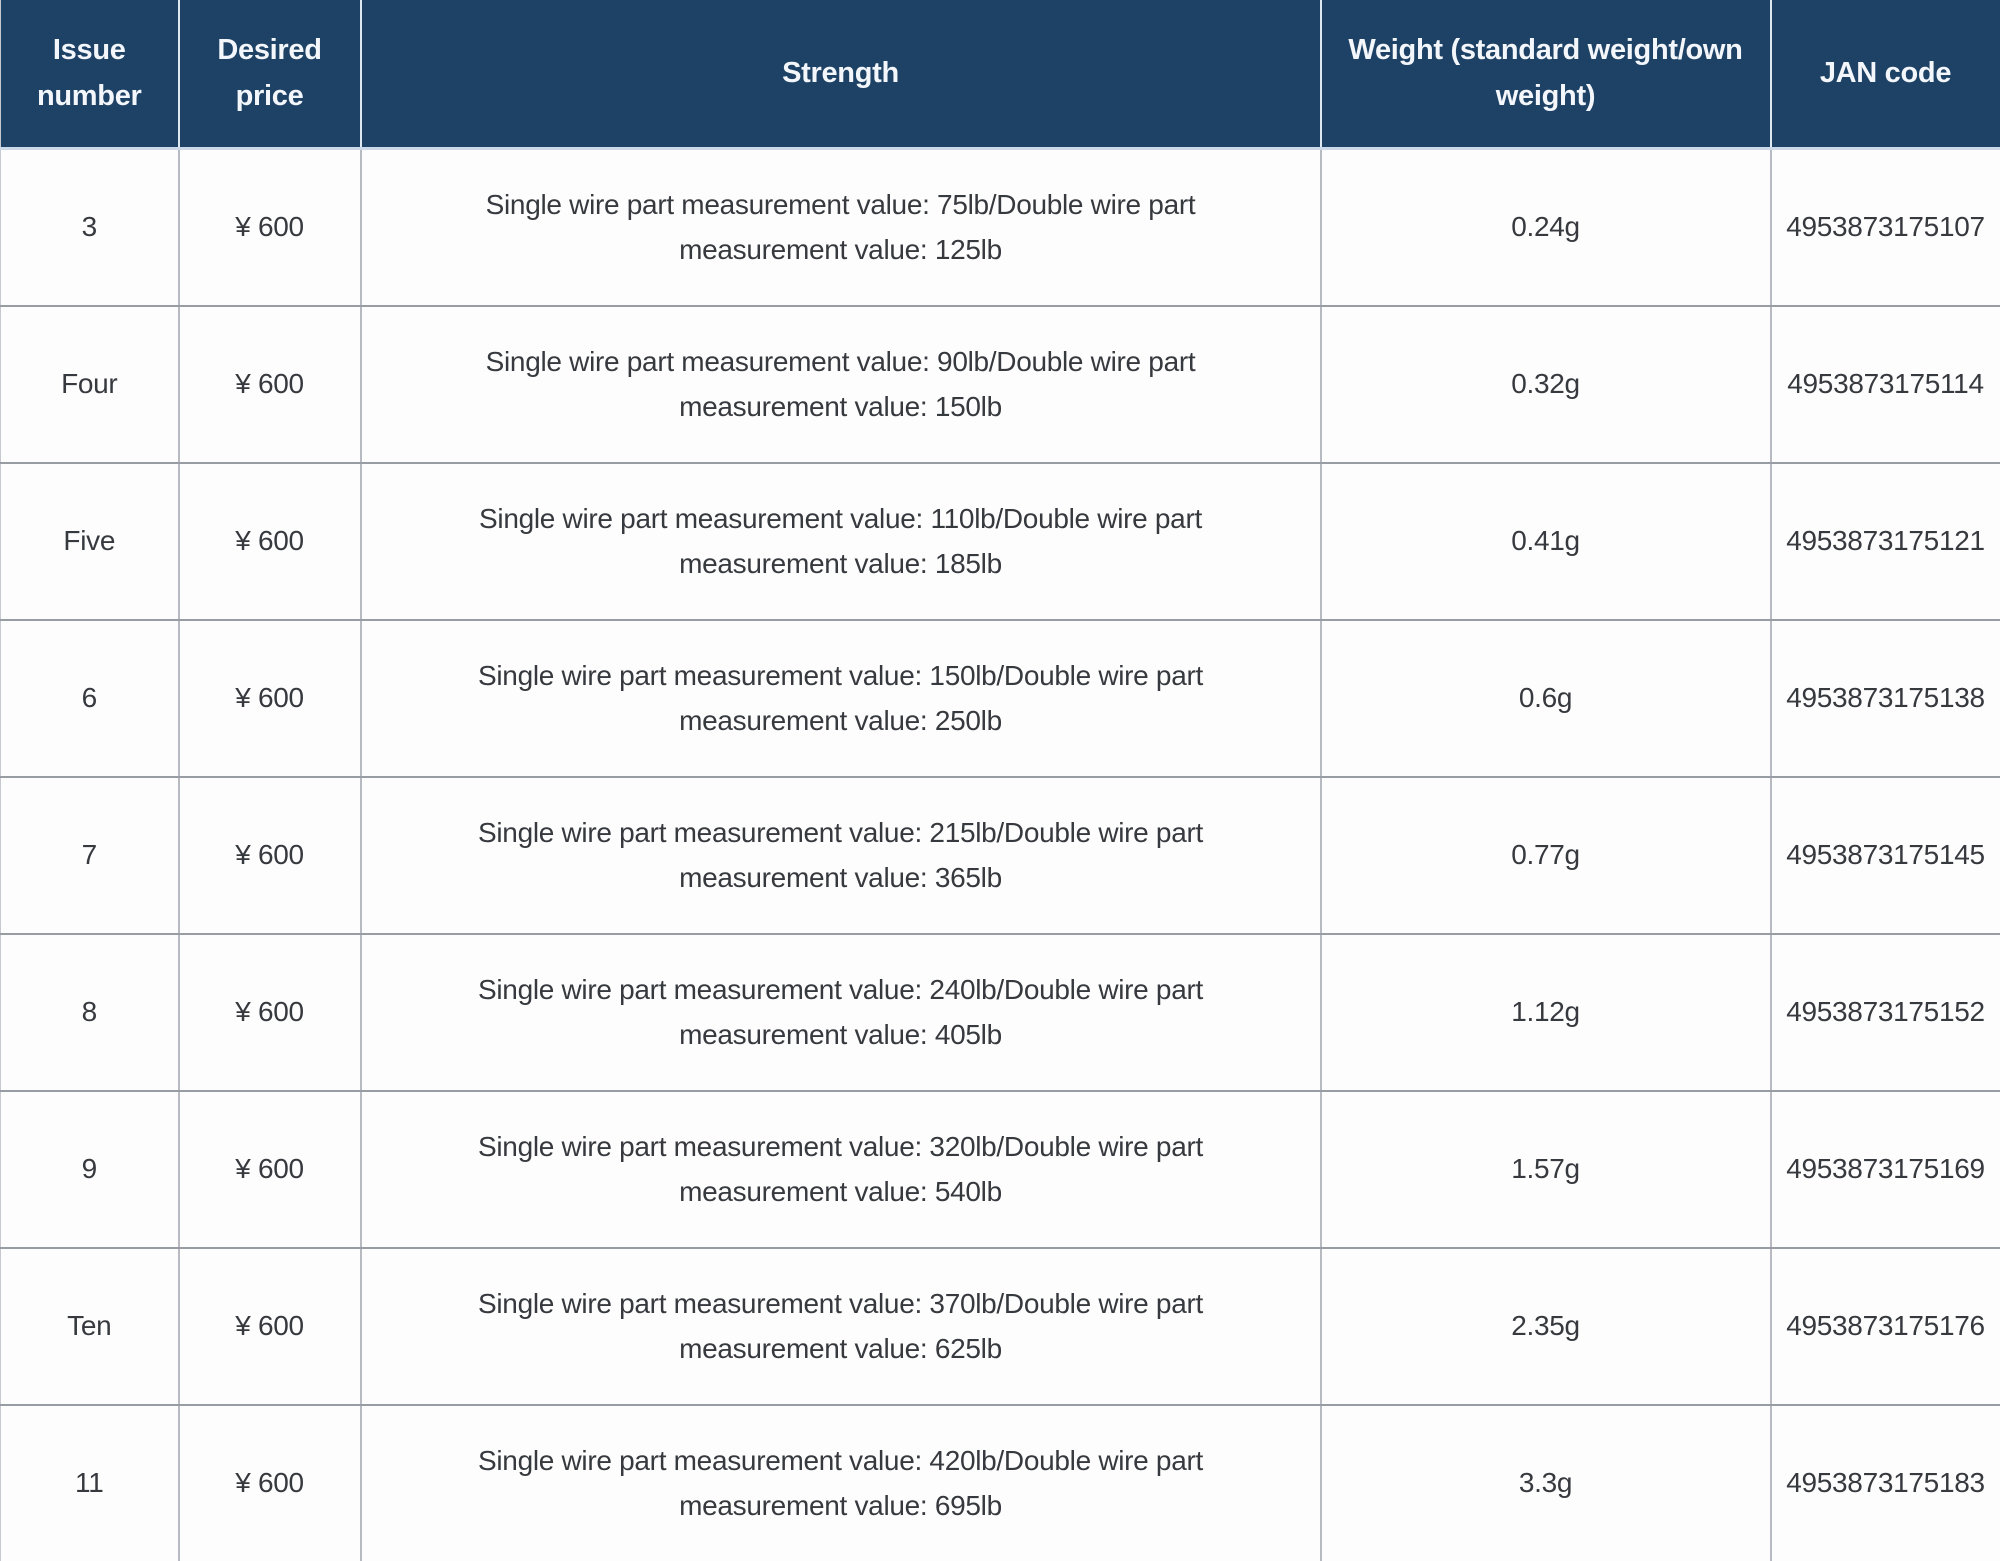 The image size is (2000, 1561). What do you see at coordinates (1885, 856) in the screenshot?
I see `cell-jan-code: 4953873175145` at bounding box center [1885, 856].